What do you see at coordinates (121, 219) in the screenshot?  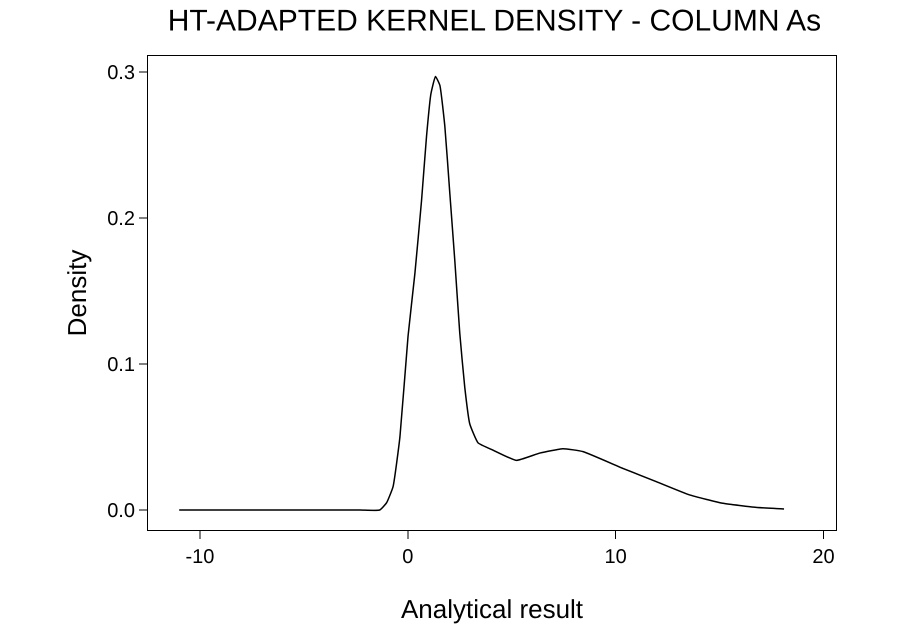 I see `y-tick-label: 0.2` at bounding box center [121, 219].